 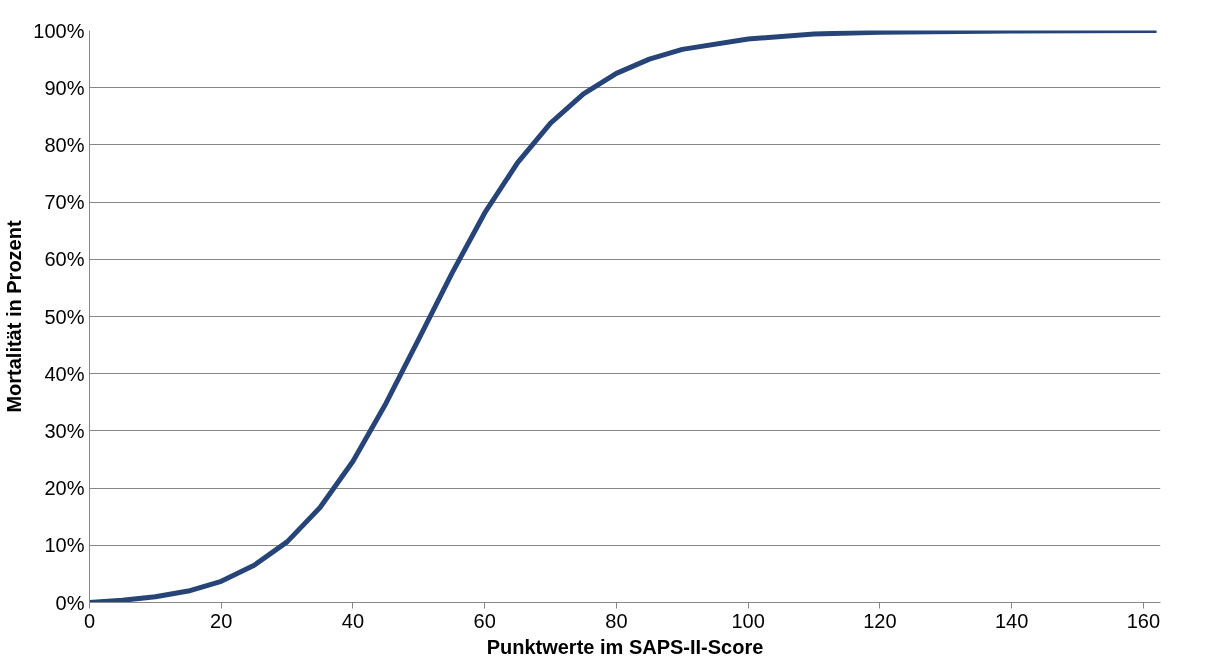 I want to click on y-tick-label: 100%, so click(x=59, y=30).